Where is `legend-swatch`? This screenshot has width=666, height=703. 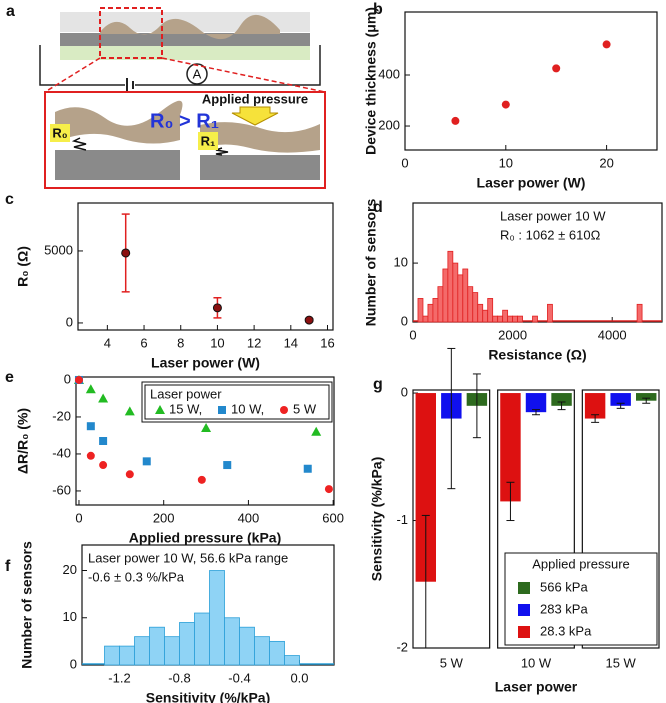 legend-swatch is located at coordinates (524, 588).